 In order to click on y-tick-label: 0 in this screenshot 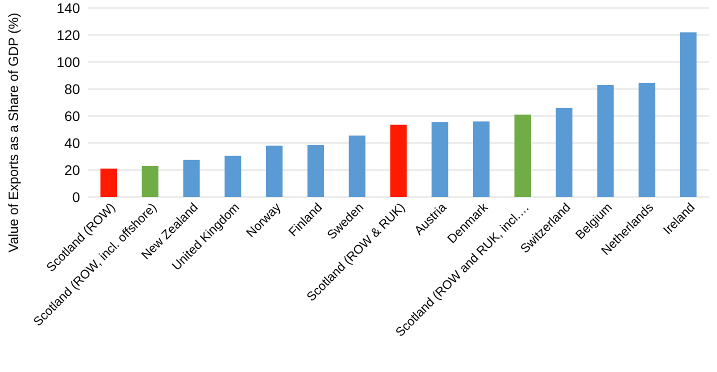, I will do `click(76, 196)`.